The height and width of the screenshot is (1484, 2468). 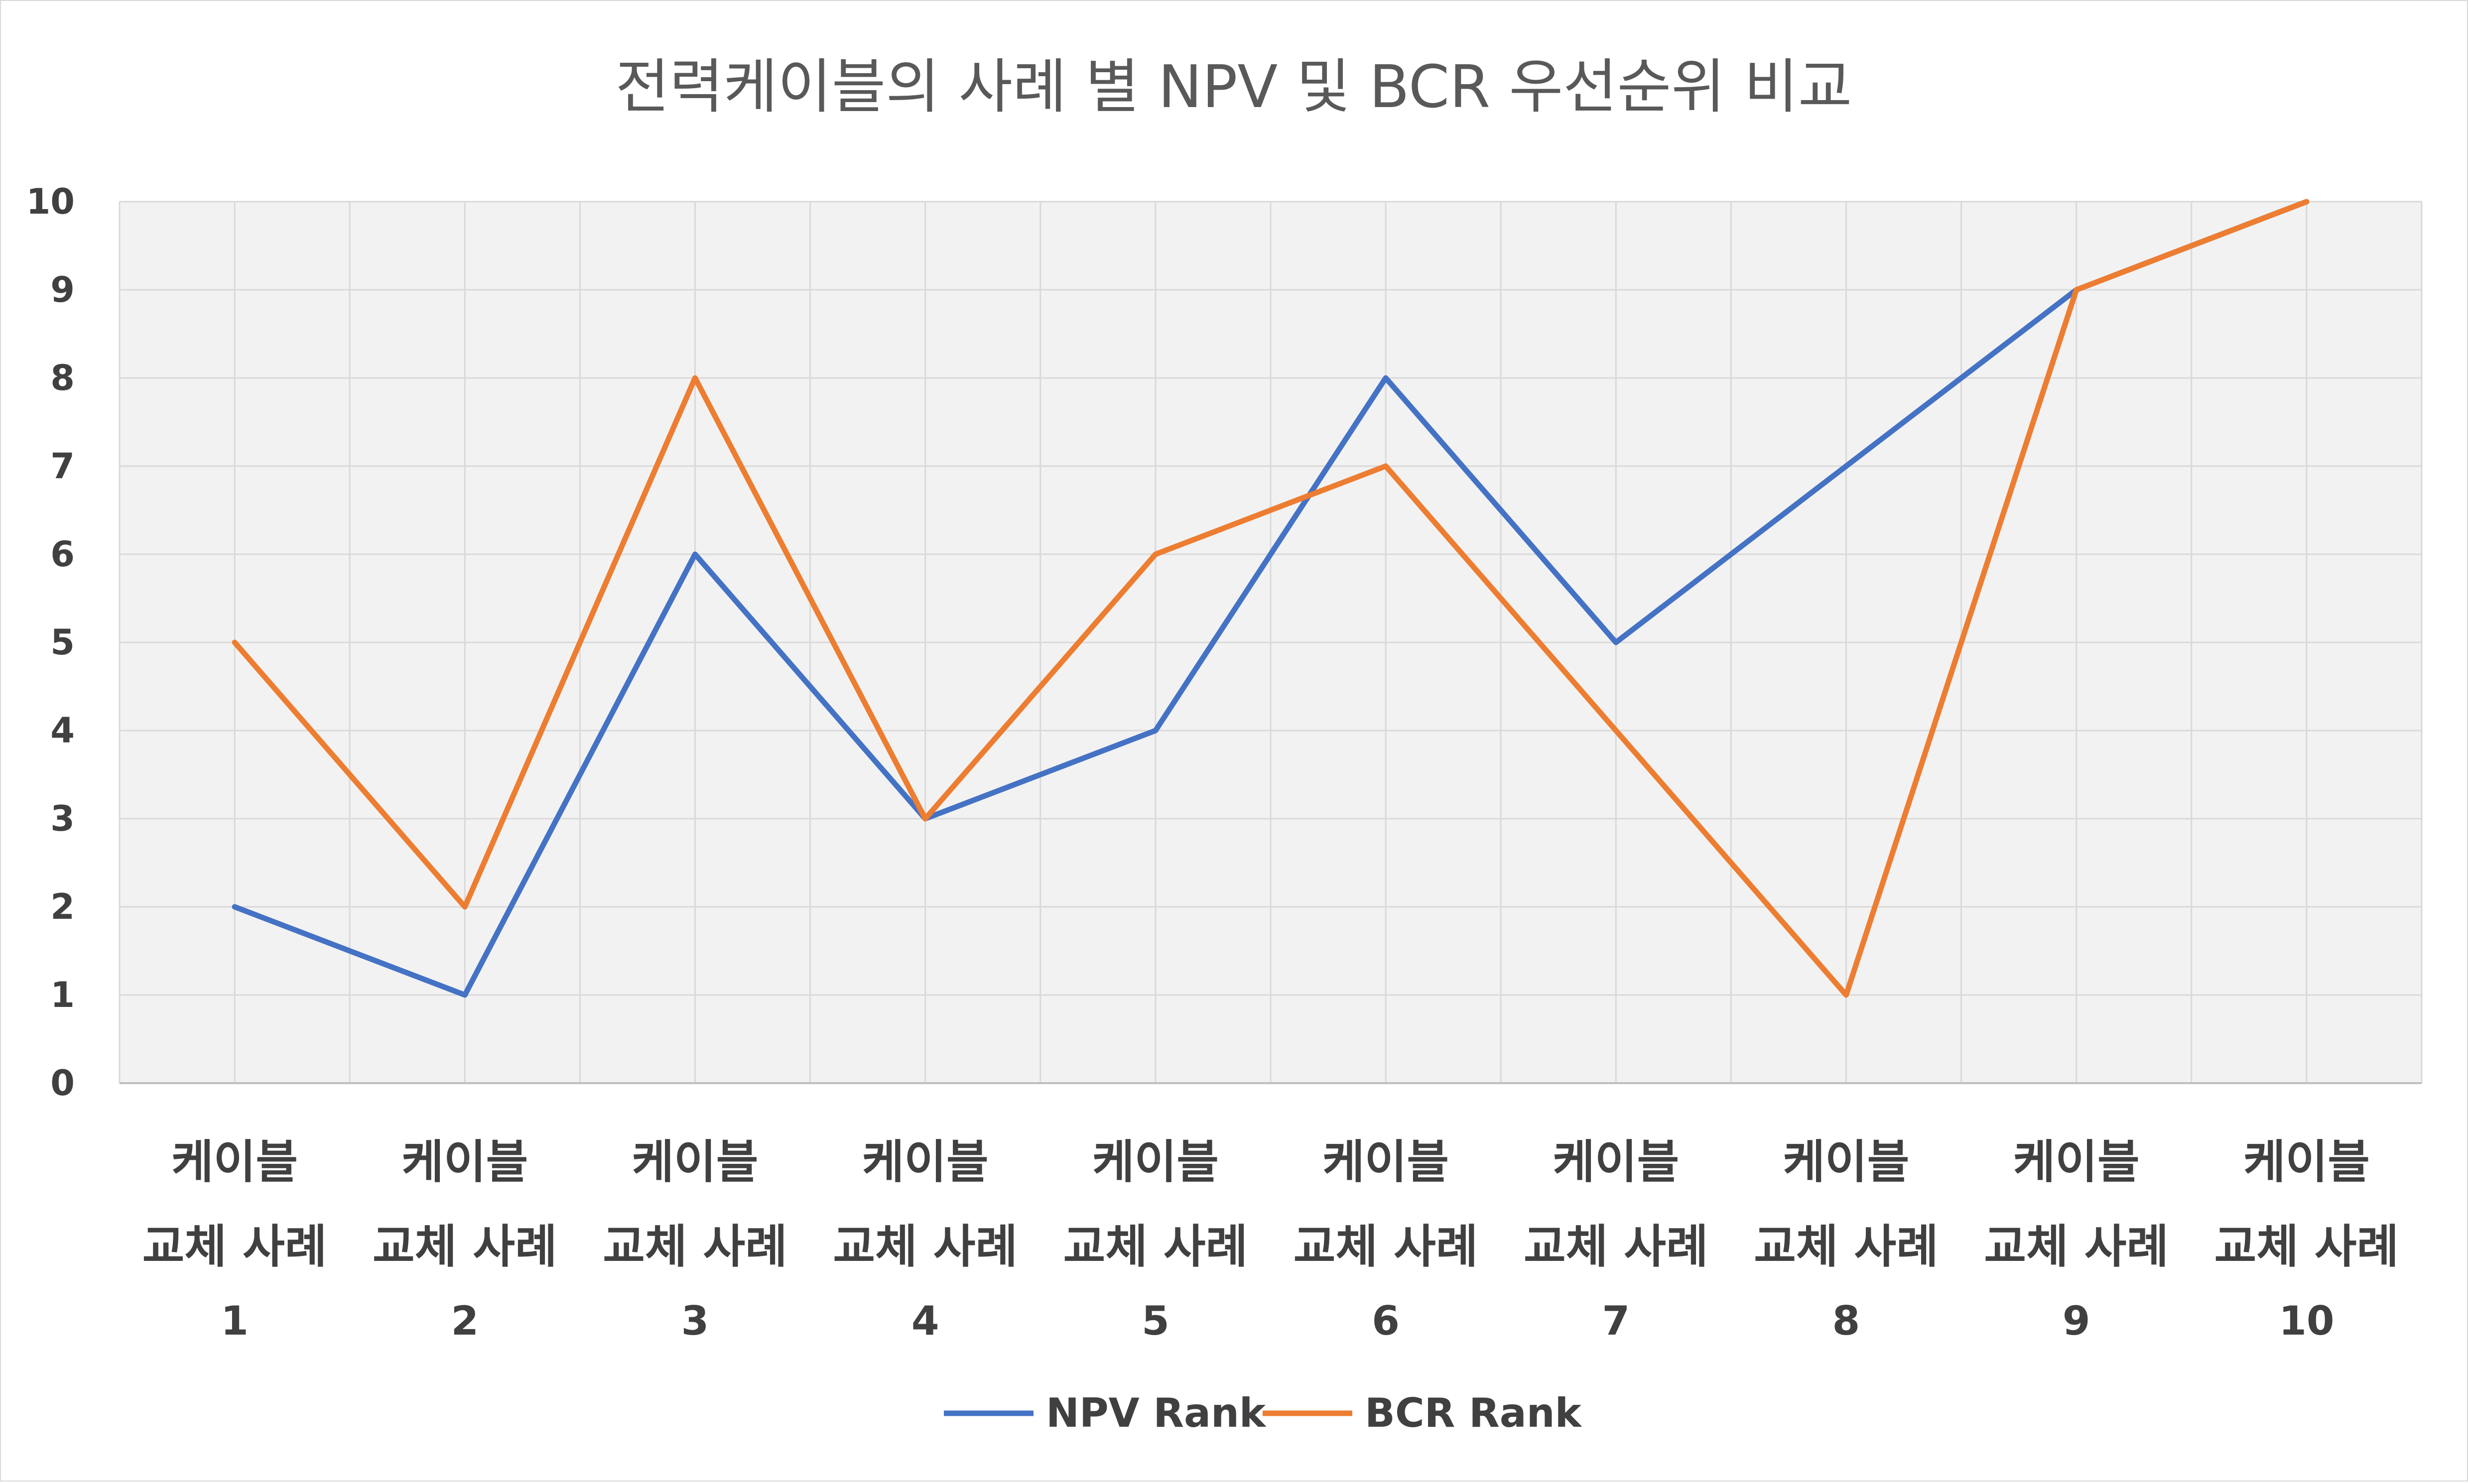 I want to click on y-tick-label: 2, so click(x=62, y=906).